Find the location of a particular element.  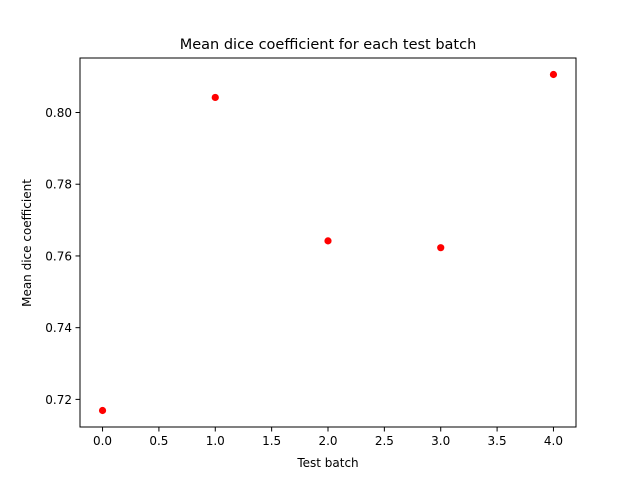

y-tick-label: 0.76 is located at coordinates (58, 256).